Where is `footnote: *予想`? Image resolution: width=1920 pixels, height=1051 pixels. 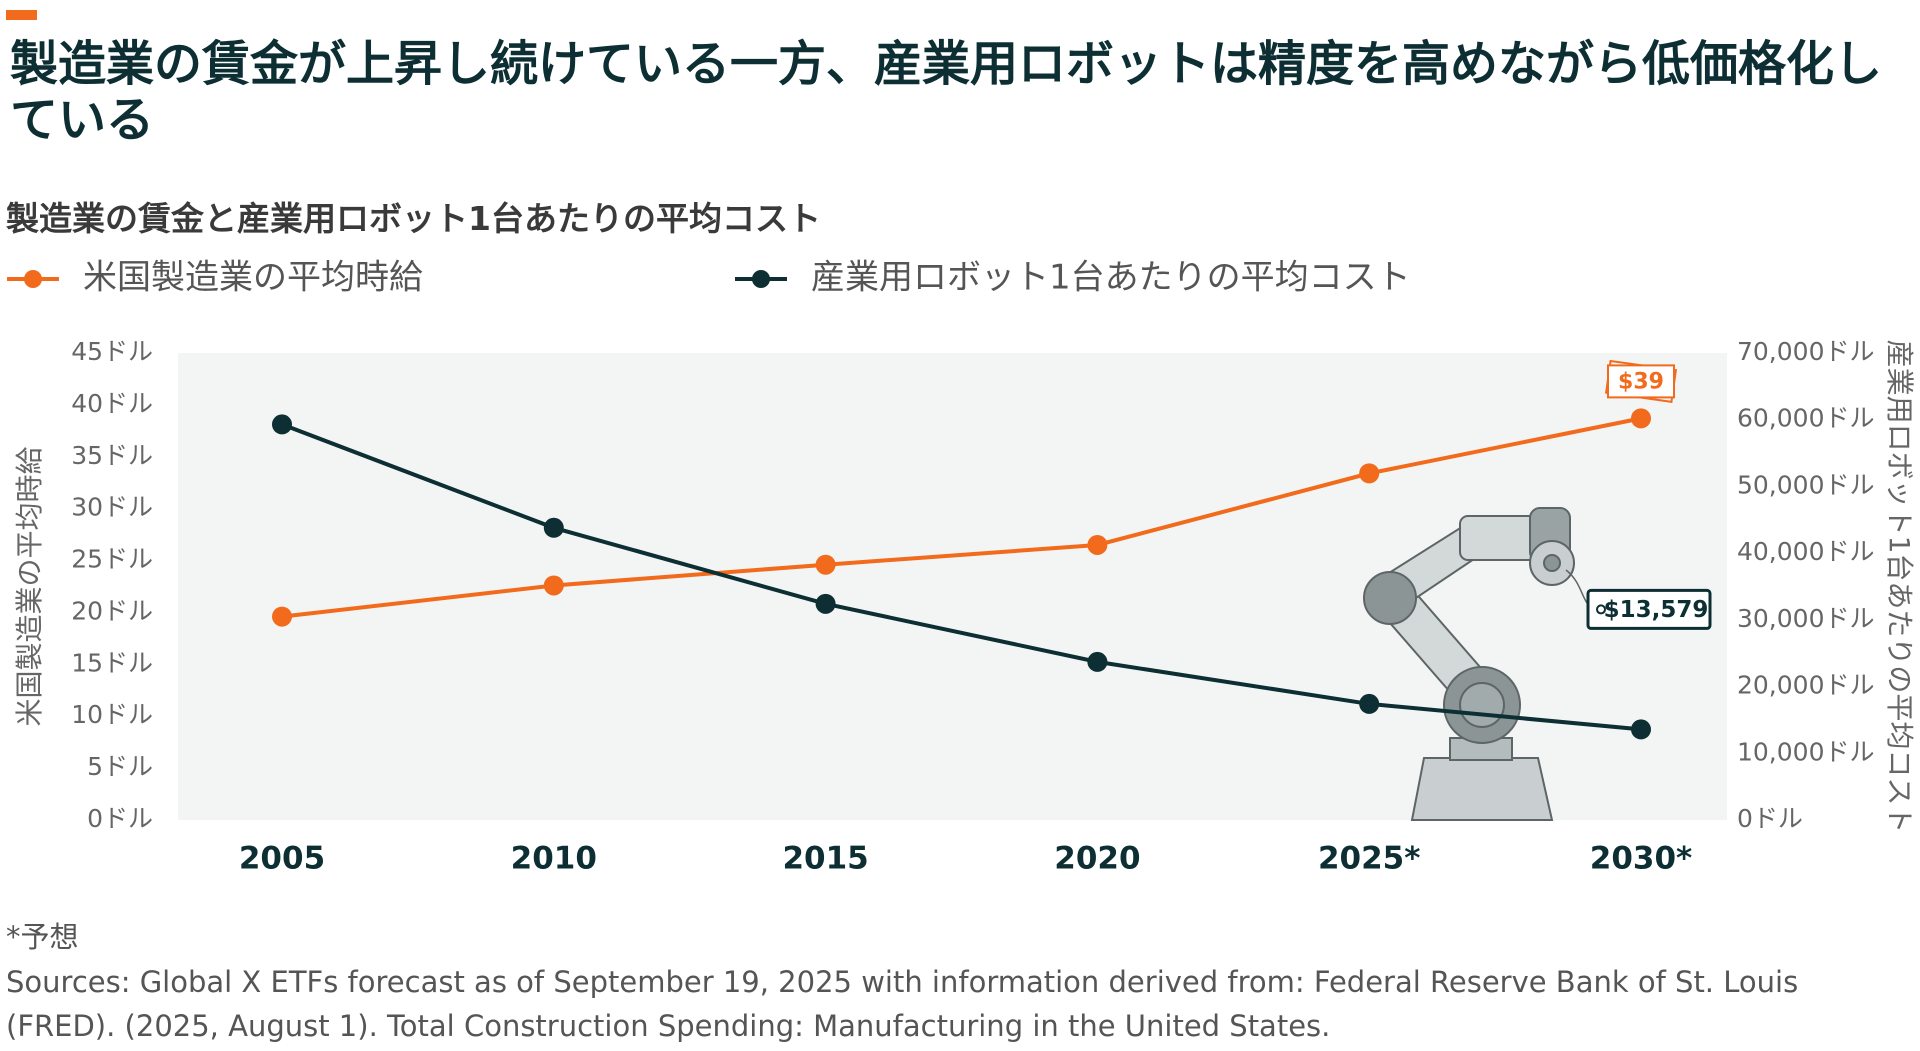
footnote: *予想 is located at coordinates (42, 937).